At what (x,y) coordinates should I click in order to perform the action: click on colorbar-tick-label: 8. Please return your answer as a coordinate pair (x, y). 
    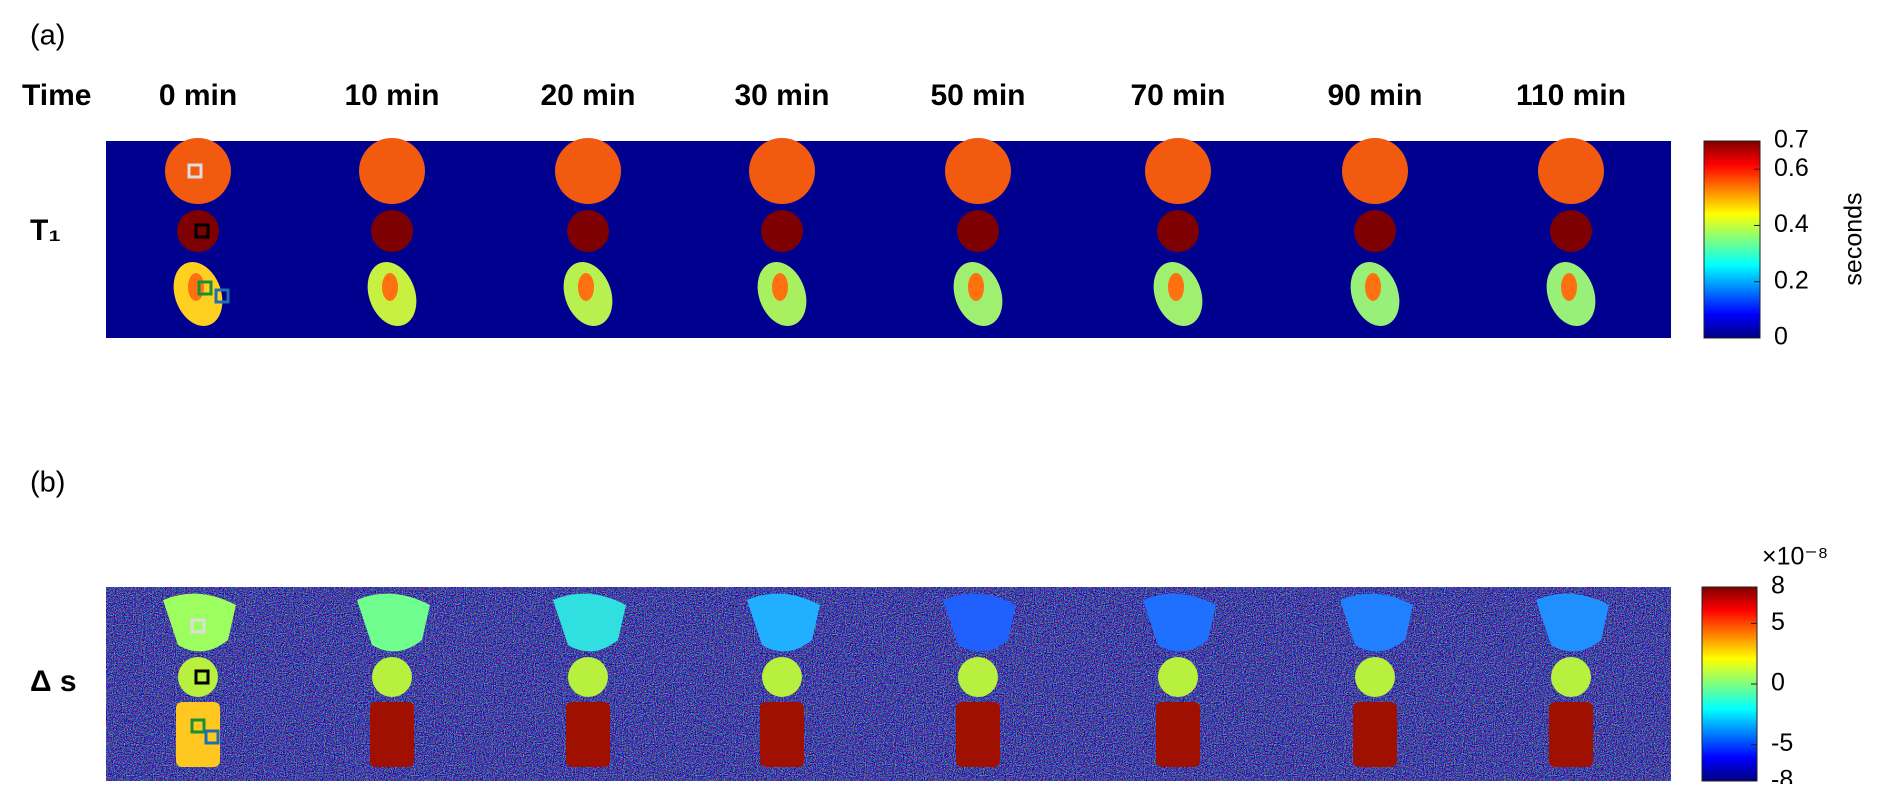
    Looking at the image, I should click on (1778, 586).